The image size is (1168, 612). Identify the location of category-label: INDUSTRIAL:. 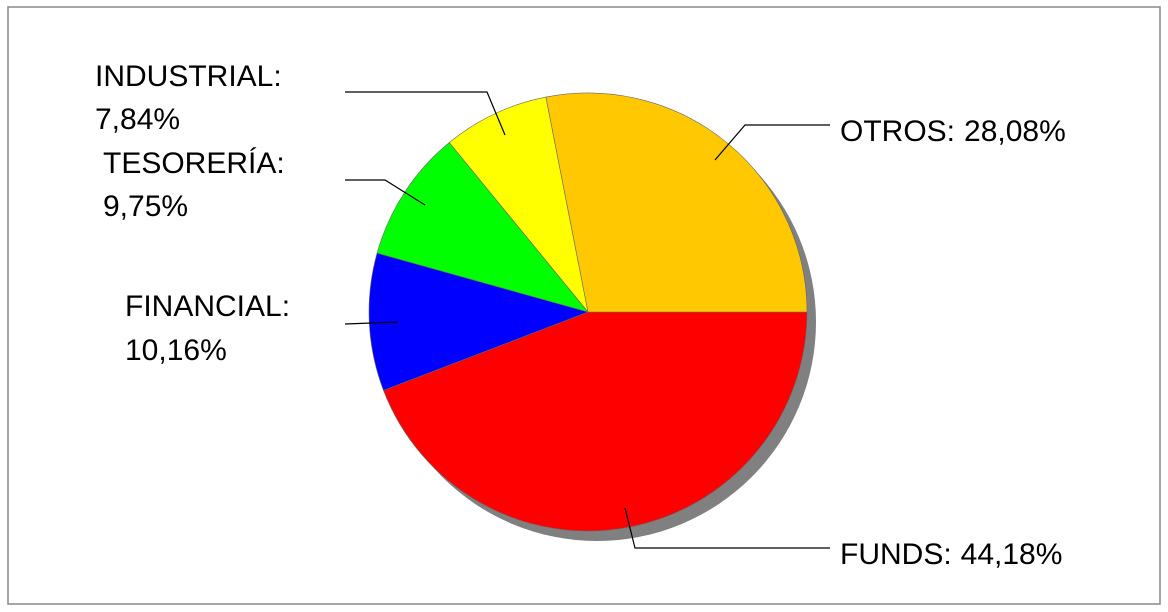
(188, 76).